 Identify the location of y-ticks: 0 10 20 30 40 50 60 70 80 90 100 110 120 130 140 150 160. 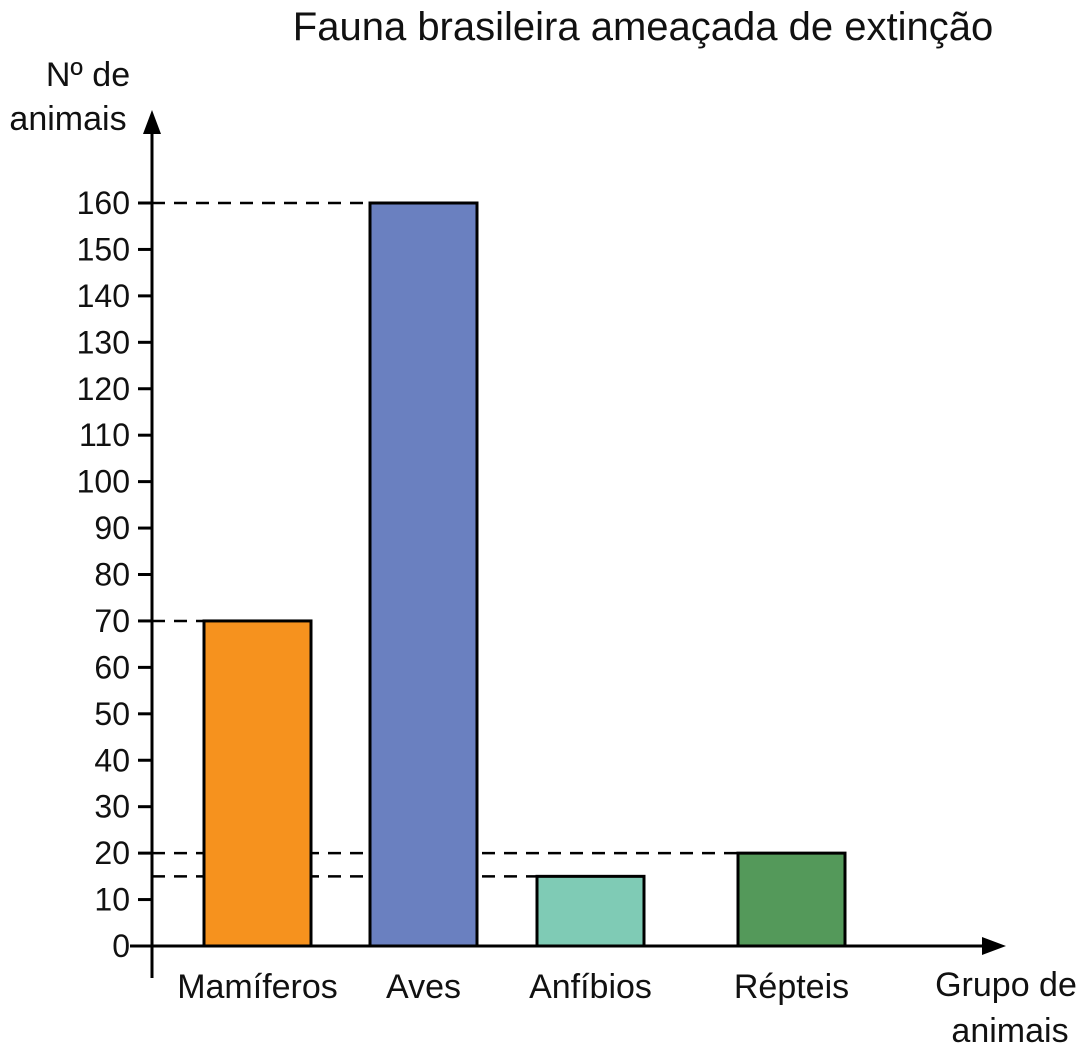
(114, 574).